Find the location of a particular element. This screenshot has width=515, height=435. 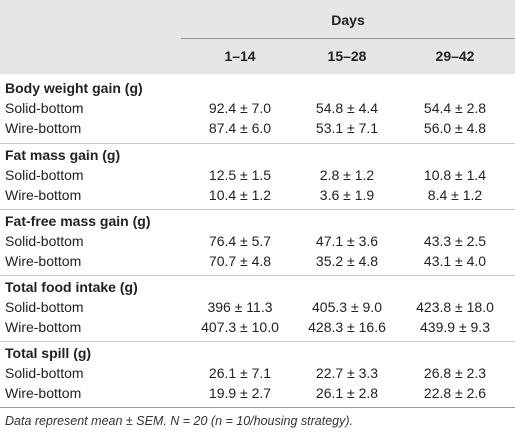

cell: 43.3 ± 2.5 is located at coordinates (455, 241).